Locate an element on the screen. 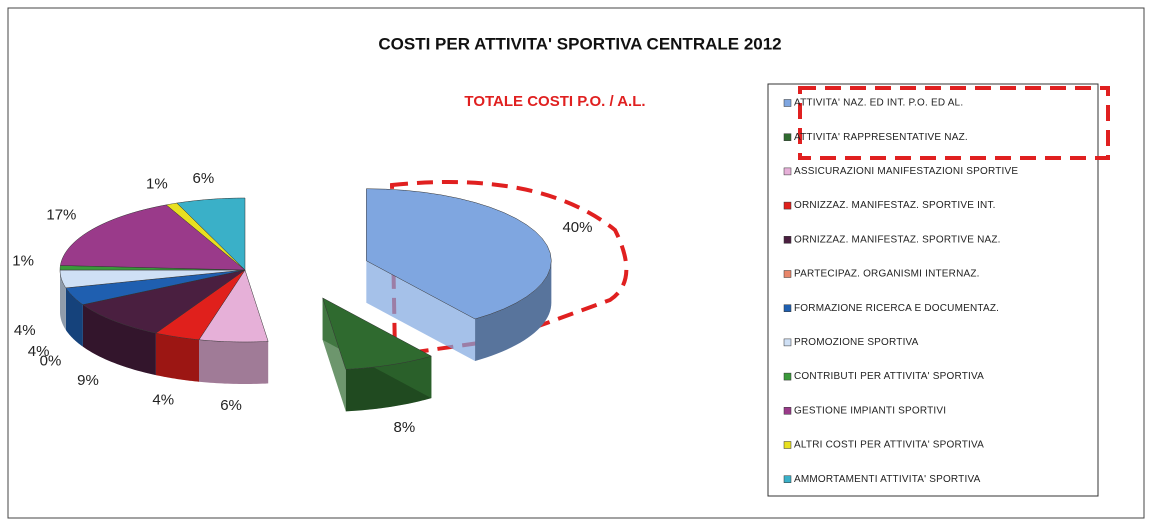 The width and height of the screenshot is (1153, 526). data-label: 8% is located at coordinates (404, 427).